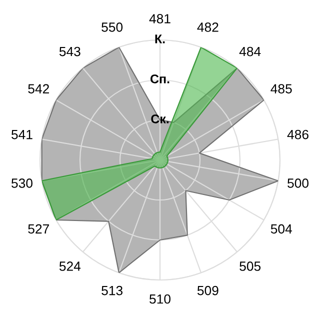  Describe the element at coordinates (207, 291) in the screenshot. I see `spoke-label: 509` at that location.